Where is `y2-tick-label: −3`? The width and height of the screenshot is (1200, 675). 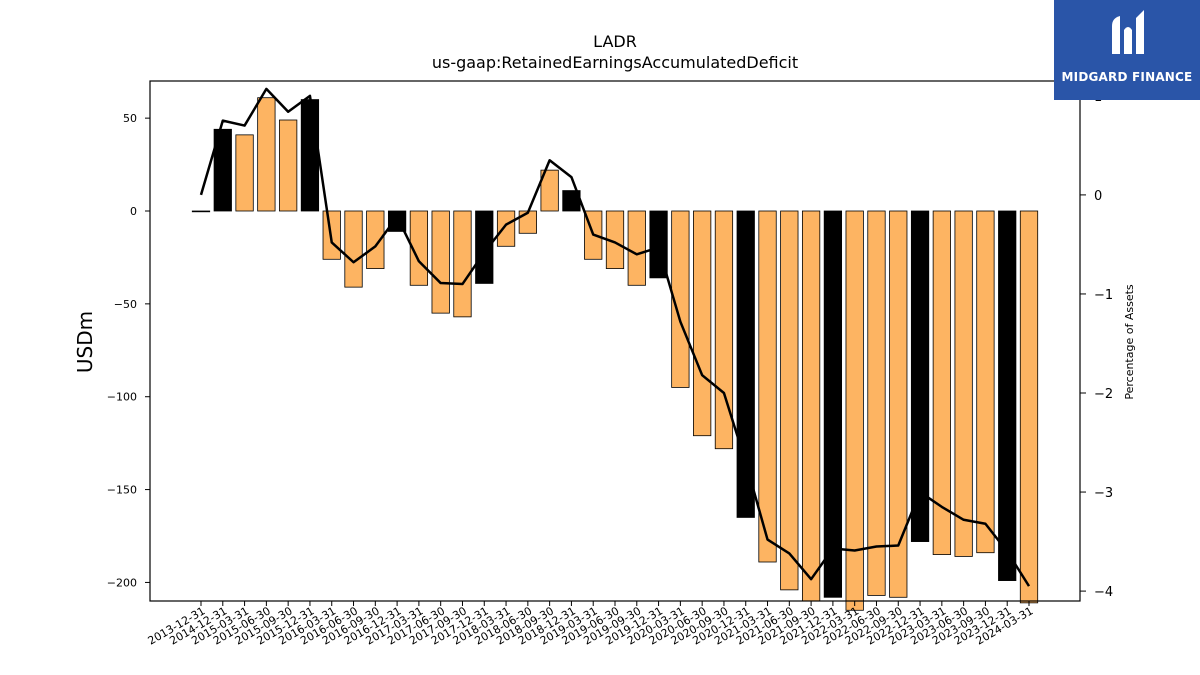
y2-tick-label: −3 is located at coordinates (1103, 493).